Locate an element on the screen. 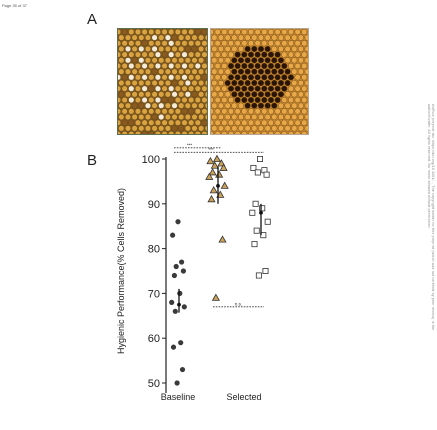 The width and height of the screenshot is (437, 430). significance-label: n.s. is located at coordinates (238, 303).